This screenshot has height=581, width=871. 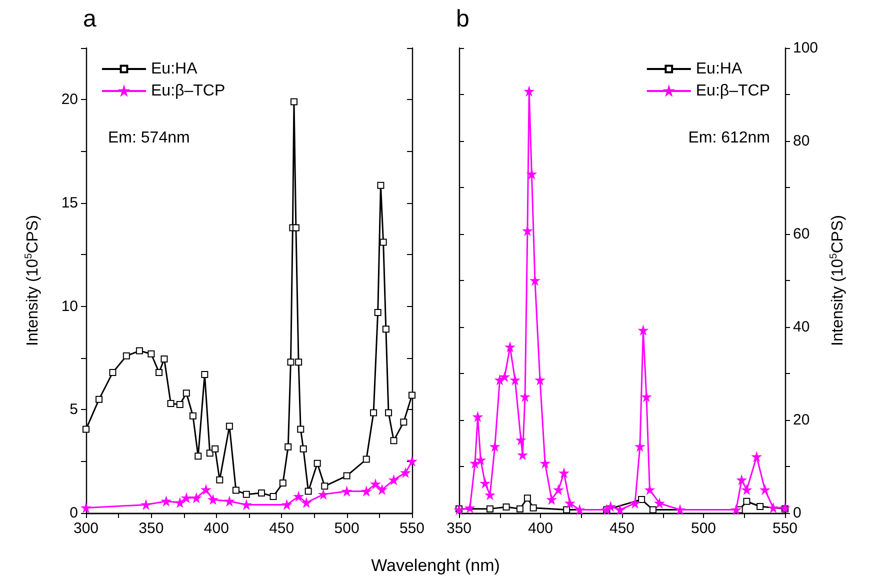 What do you see at coordinates (151, 528) in the screenshot?
I see `x-tick-label: 350` at bounding box center [151, 528].